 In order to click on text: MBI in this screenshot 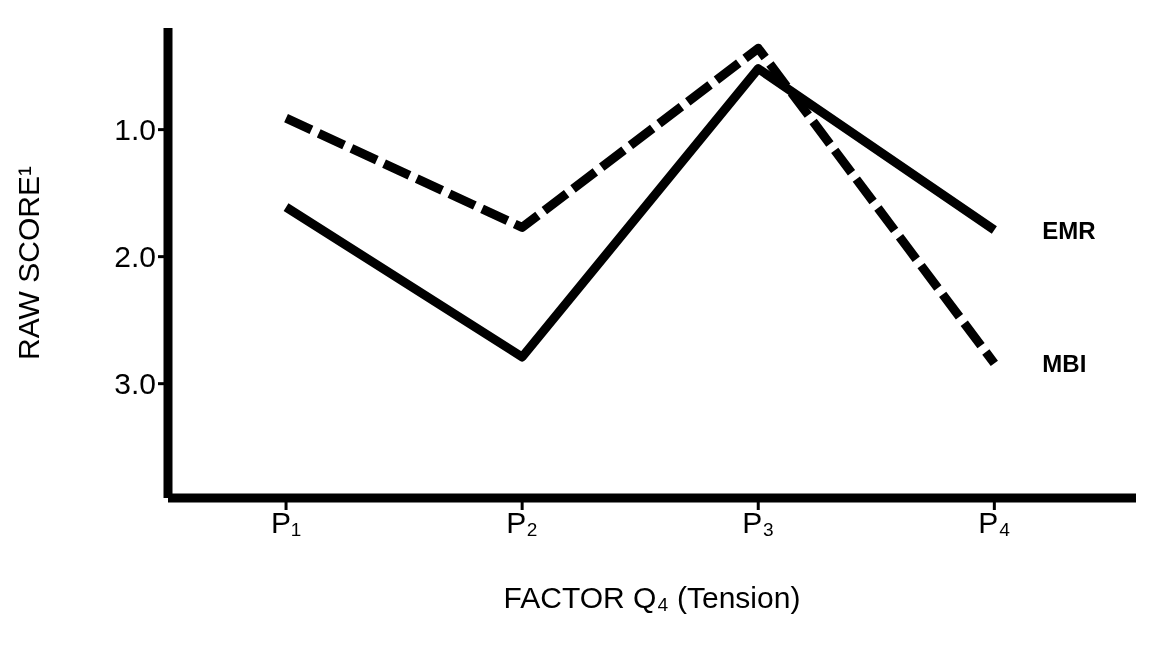, I will do `click(1064, 364)`.